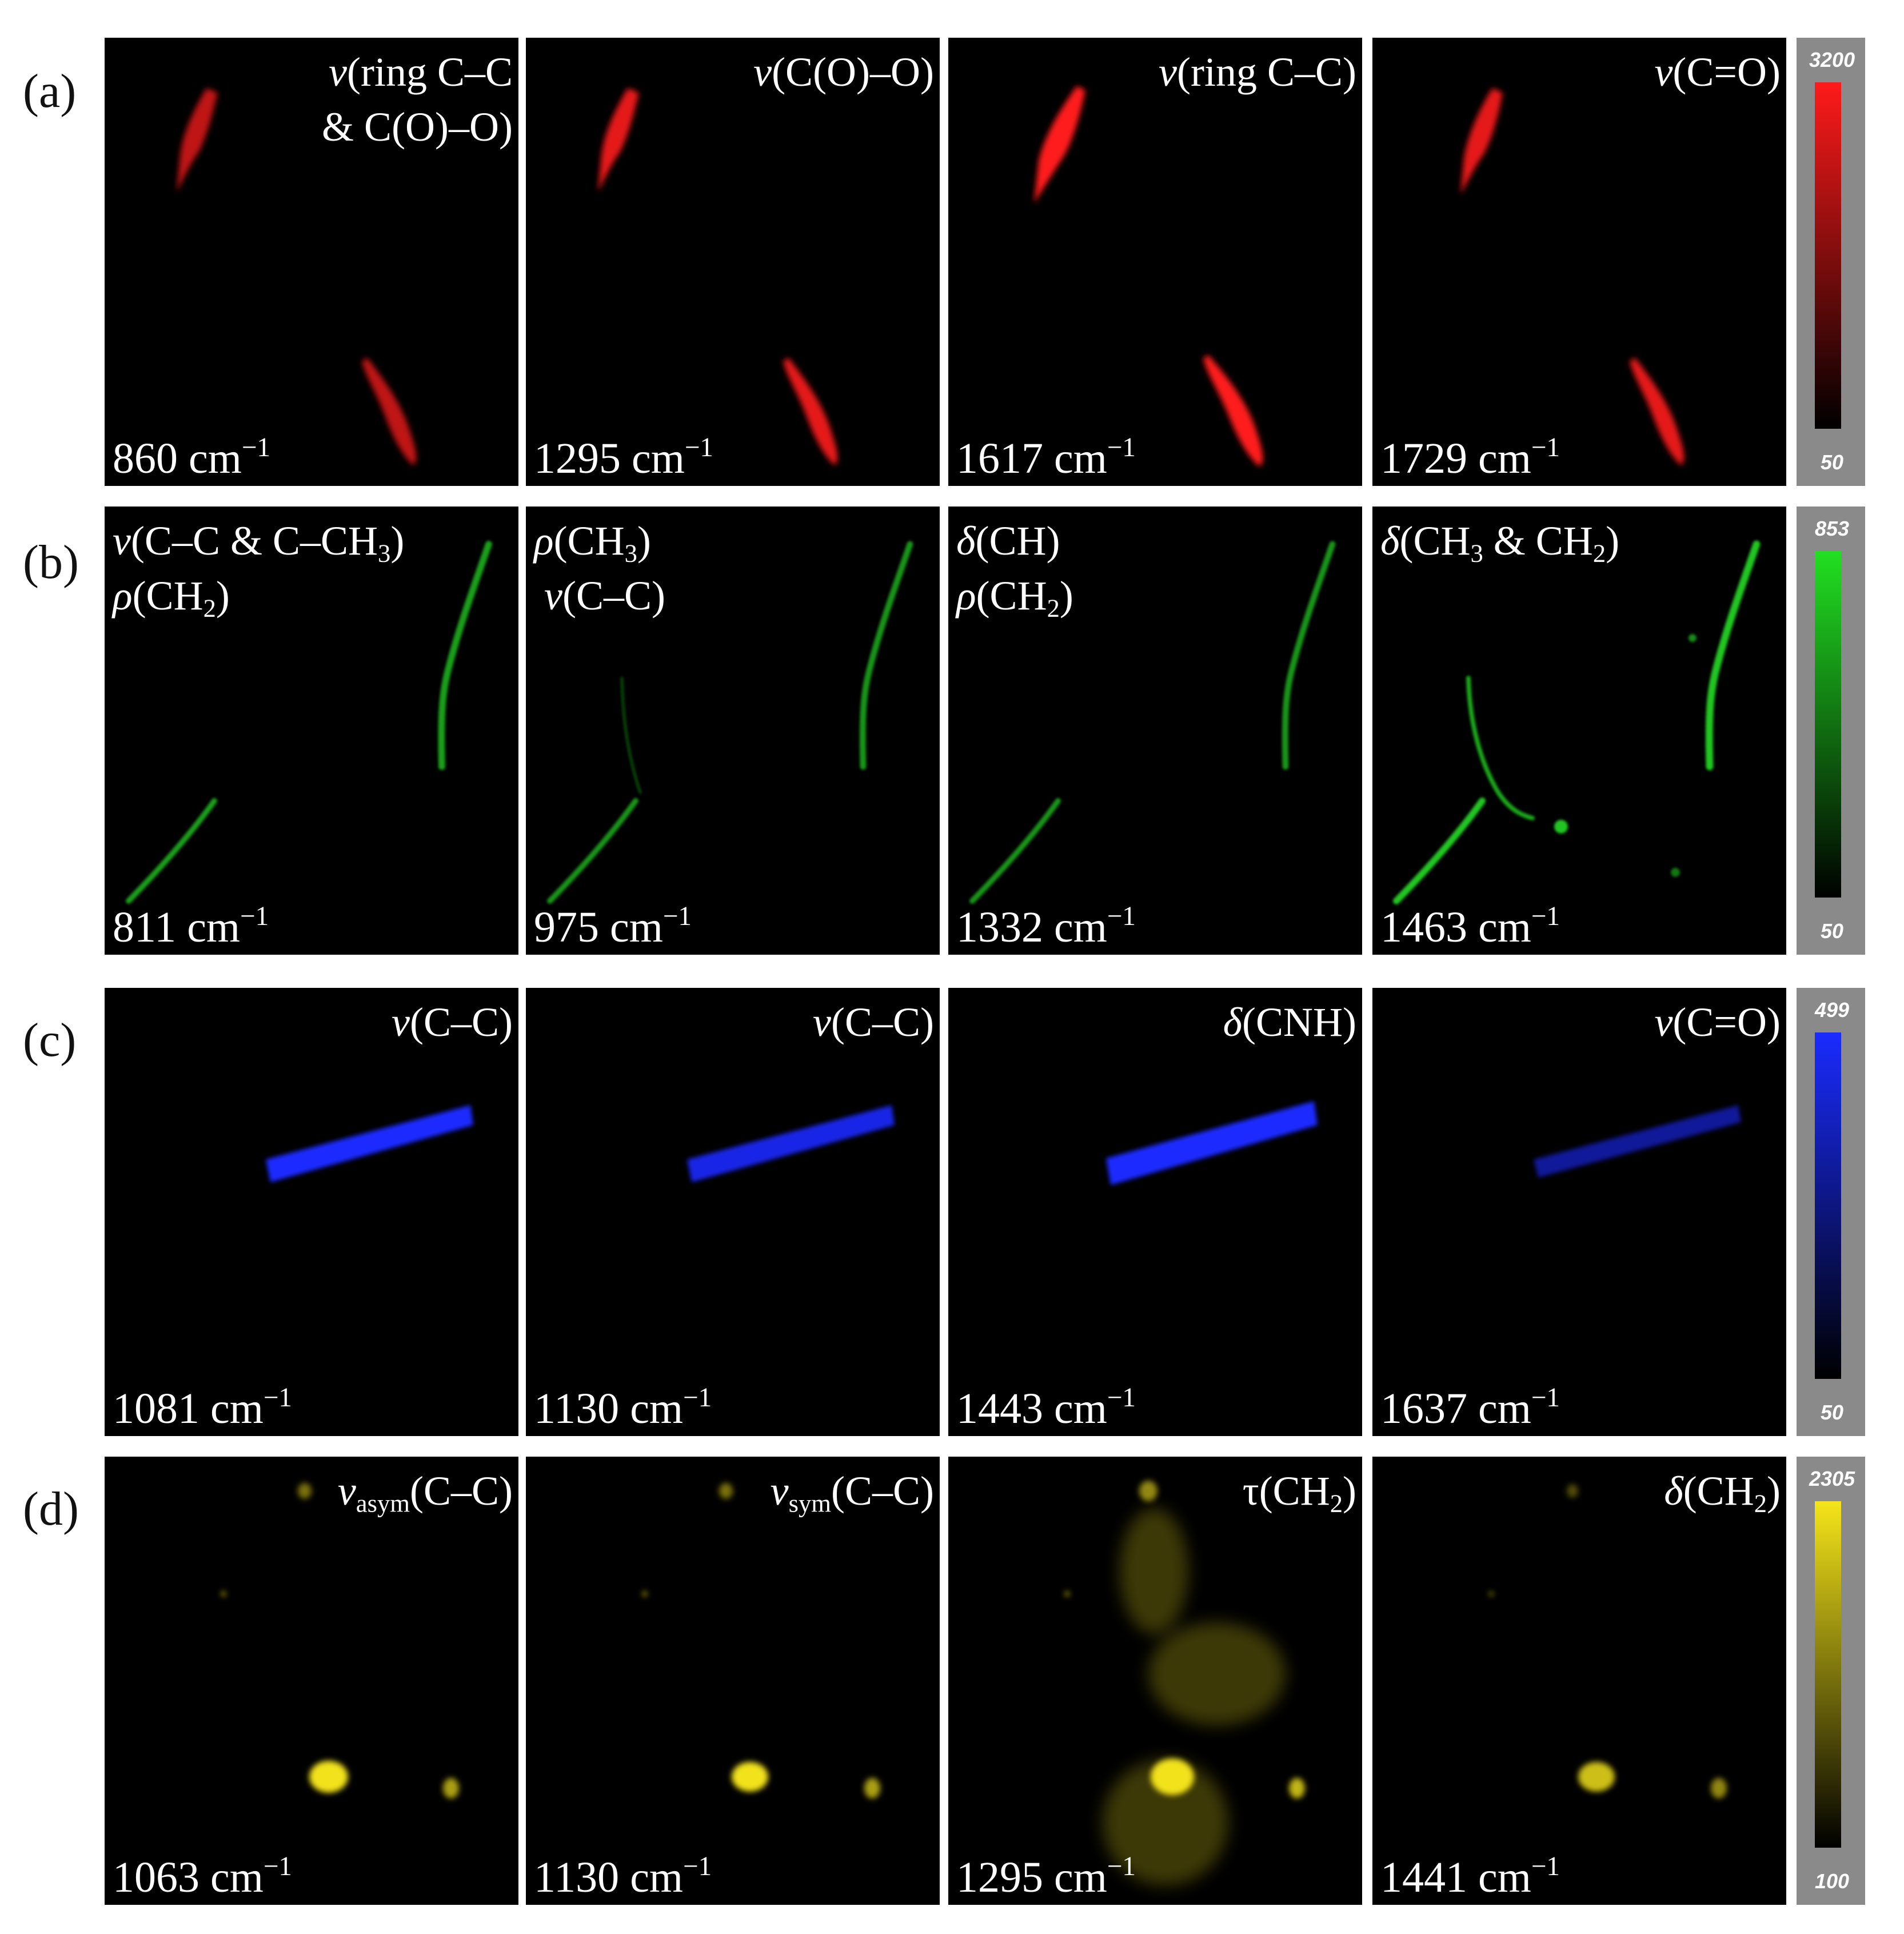 The image size is (1904, 1934). Describe the element at coordinates (417, 100) in the screenshot. I see `vibration-mode-label: v(ring C–C & C(O)–O)` at that location.